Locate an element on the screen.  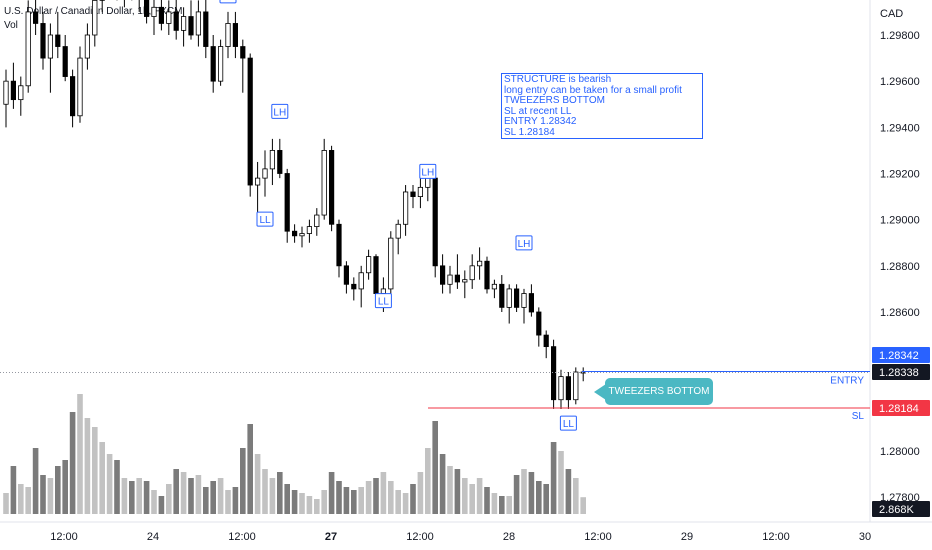
y-tick-label: 1.29600 is located at coordinates (900, 82).